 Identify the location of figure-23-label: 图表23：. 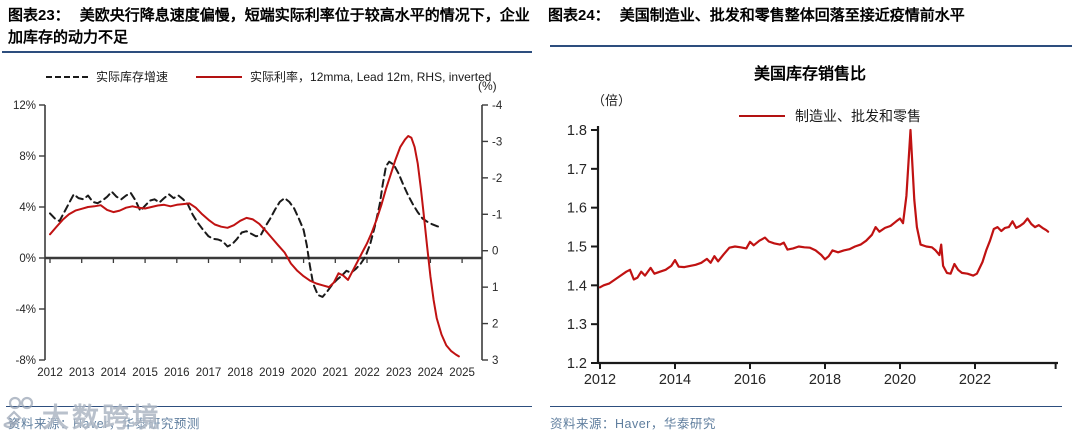
(39, 15).